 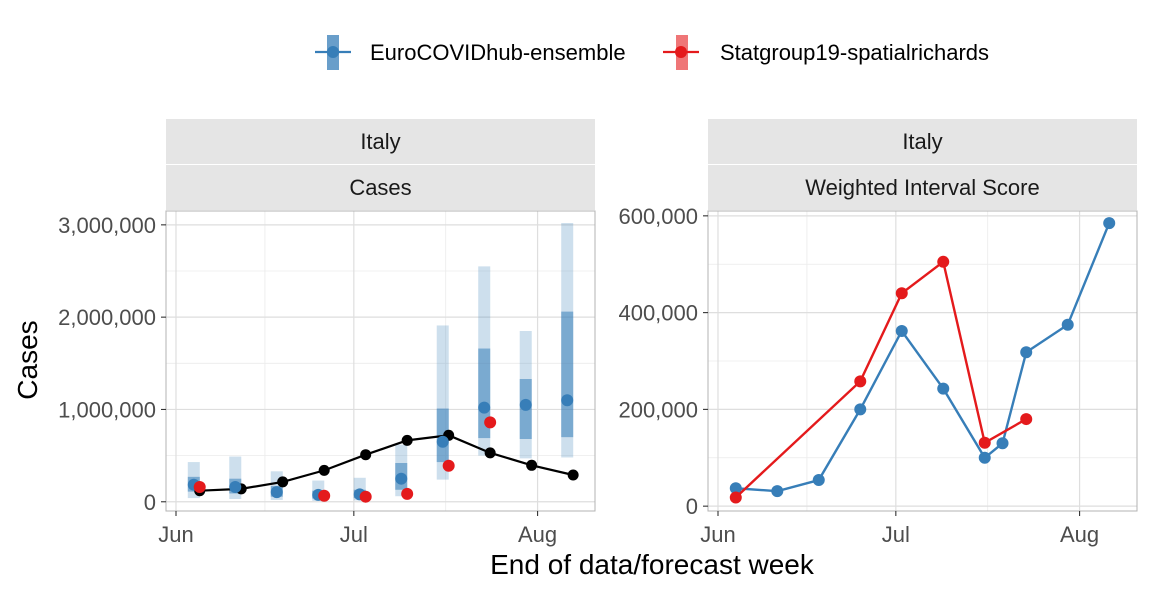 What do you see at coordinates (107, 409) in the screenshot?
I see `y-tick-label: 1,000,000` at bounding box center [107, 409].